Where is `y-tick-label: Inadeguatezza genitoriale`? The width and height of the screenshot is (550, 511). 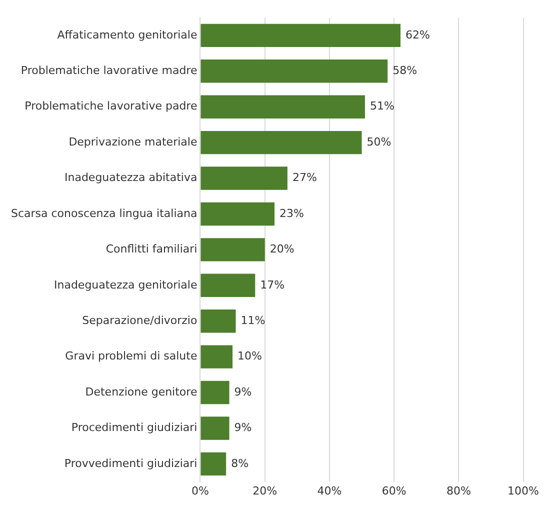
y-tick-label: Inadeguatezza genitoriale is located at coordinates (126, 285).